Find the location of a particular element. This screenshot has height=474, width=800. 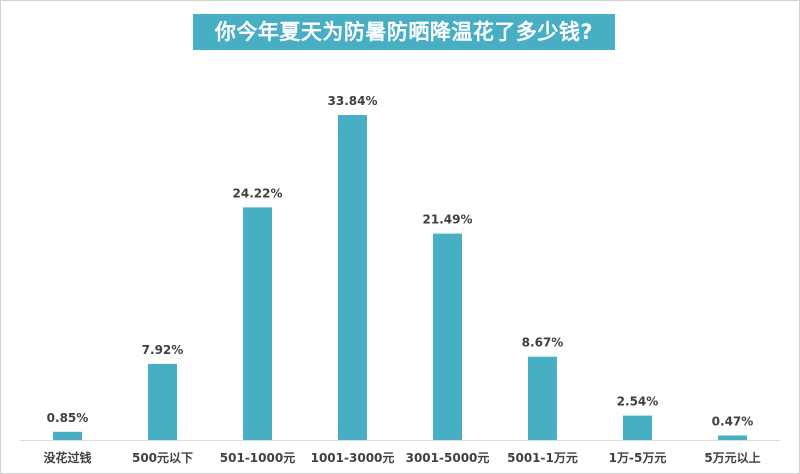

x-tick-label-5: 5001-1万元 is located at coordinates (542, 458).